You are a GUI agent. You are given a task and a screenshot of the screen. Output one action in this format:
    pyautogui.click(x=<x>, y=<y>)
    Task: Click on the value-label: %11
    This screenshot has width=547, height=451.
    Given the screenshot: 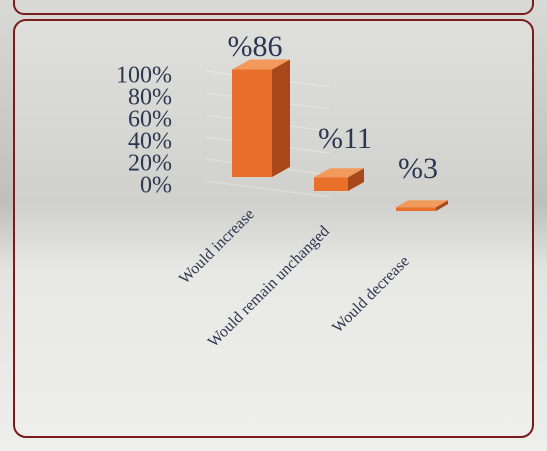 What is the action you would take?
    pyautogui.click(x=345, y=138)
    